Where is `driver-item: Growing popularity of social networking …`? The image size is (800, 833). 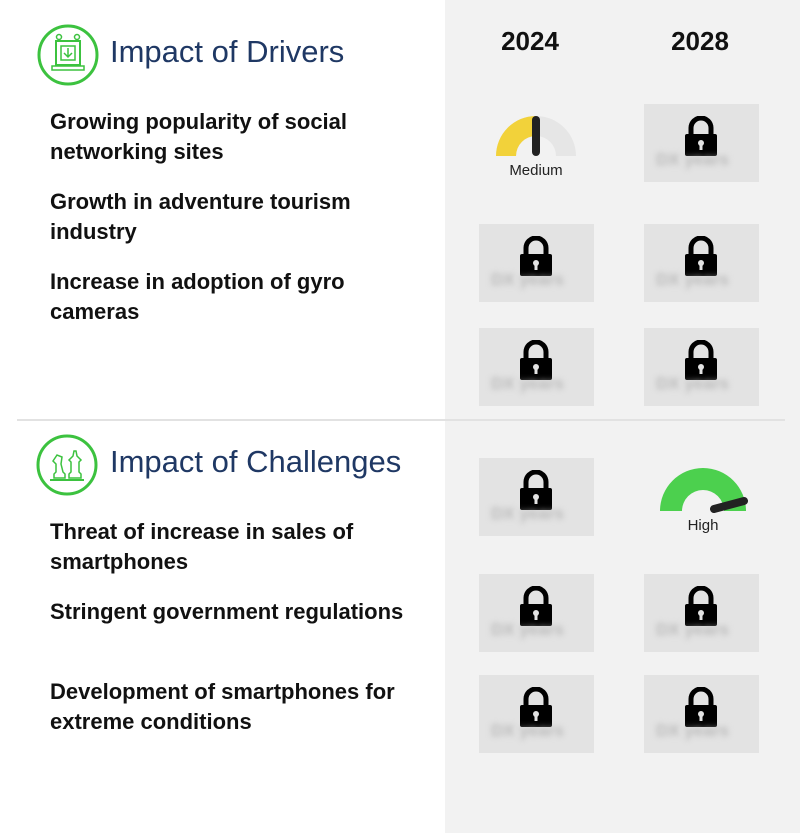 driver-item: Growing popularity of social networking … is located at coordinates (199, 136).